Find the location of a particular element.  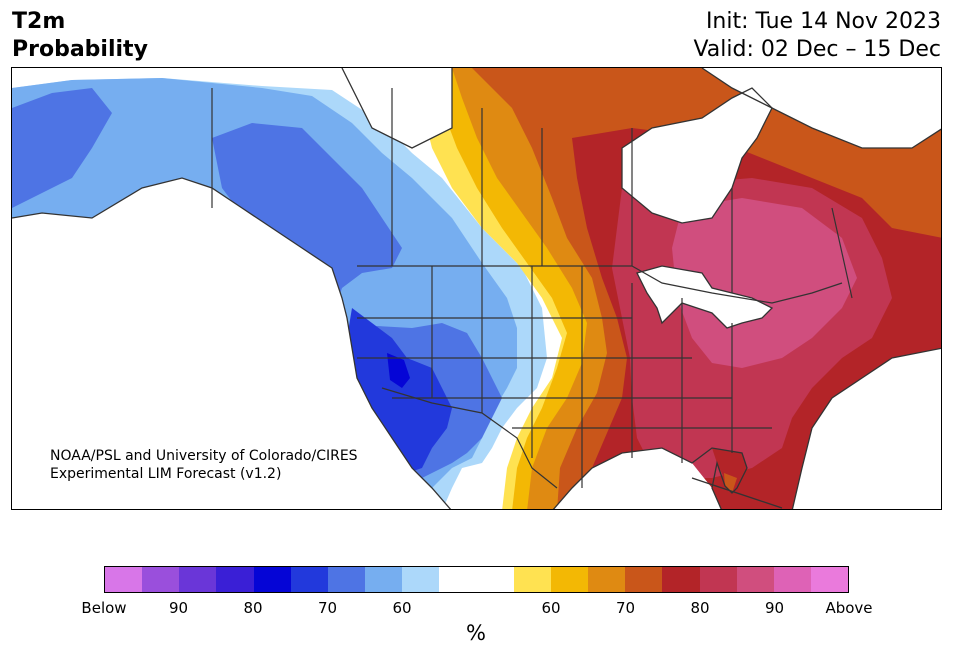

map-title: T2m Probability is located at coordinates (80, 36).